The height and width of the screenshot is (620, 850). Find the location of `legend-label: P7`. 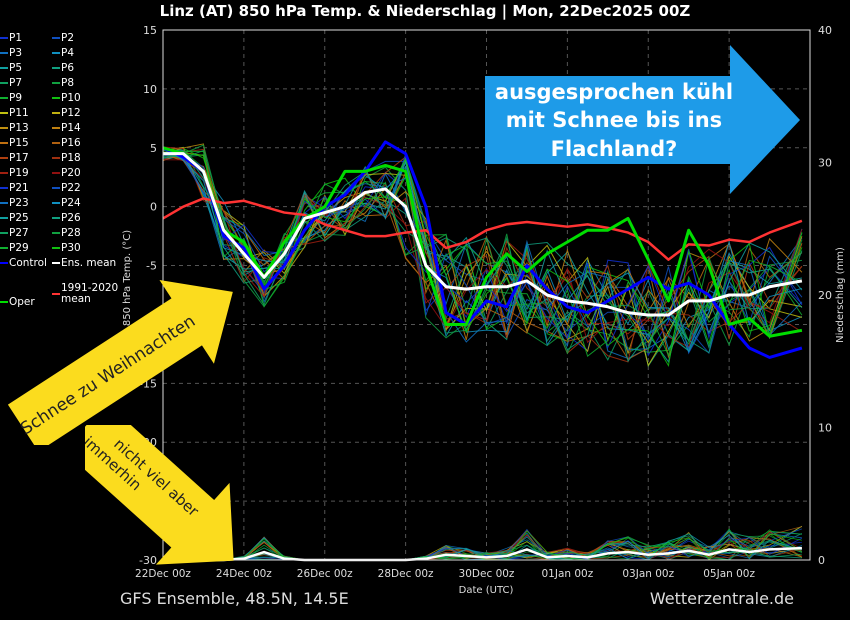

legend-label: P7 is located at coordinates (16, 83).